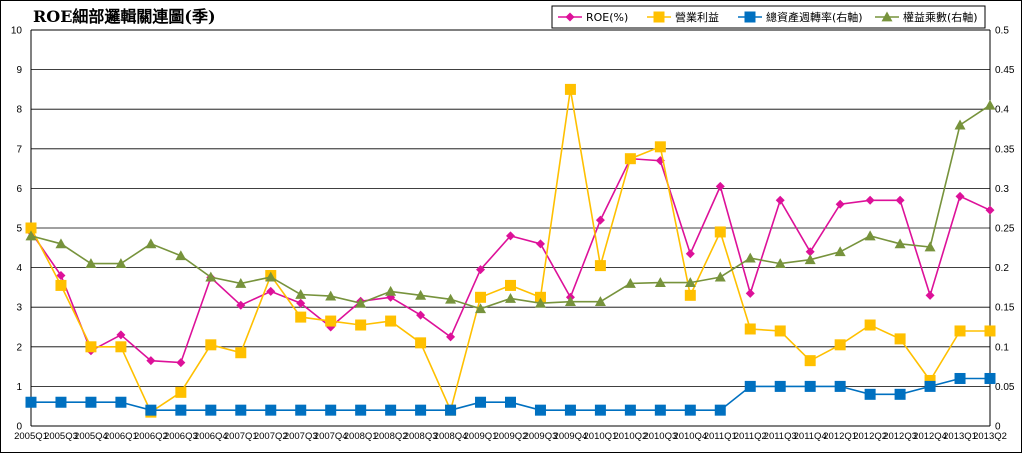 This screenshot has height=455, width=1024. What do you see at coordinates (697, 17) in the screenshot?
I see `legend-label: 營業利益` at bounding box center [697, 17].